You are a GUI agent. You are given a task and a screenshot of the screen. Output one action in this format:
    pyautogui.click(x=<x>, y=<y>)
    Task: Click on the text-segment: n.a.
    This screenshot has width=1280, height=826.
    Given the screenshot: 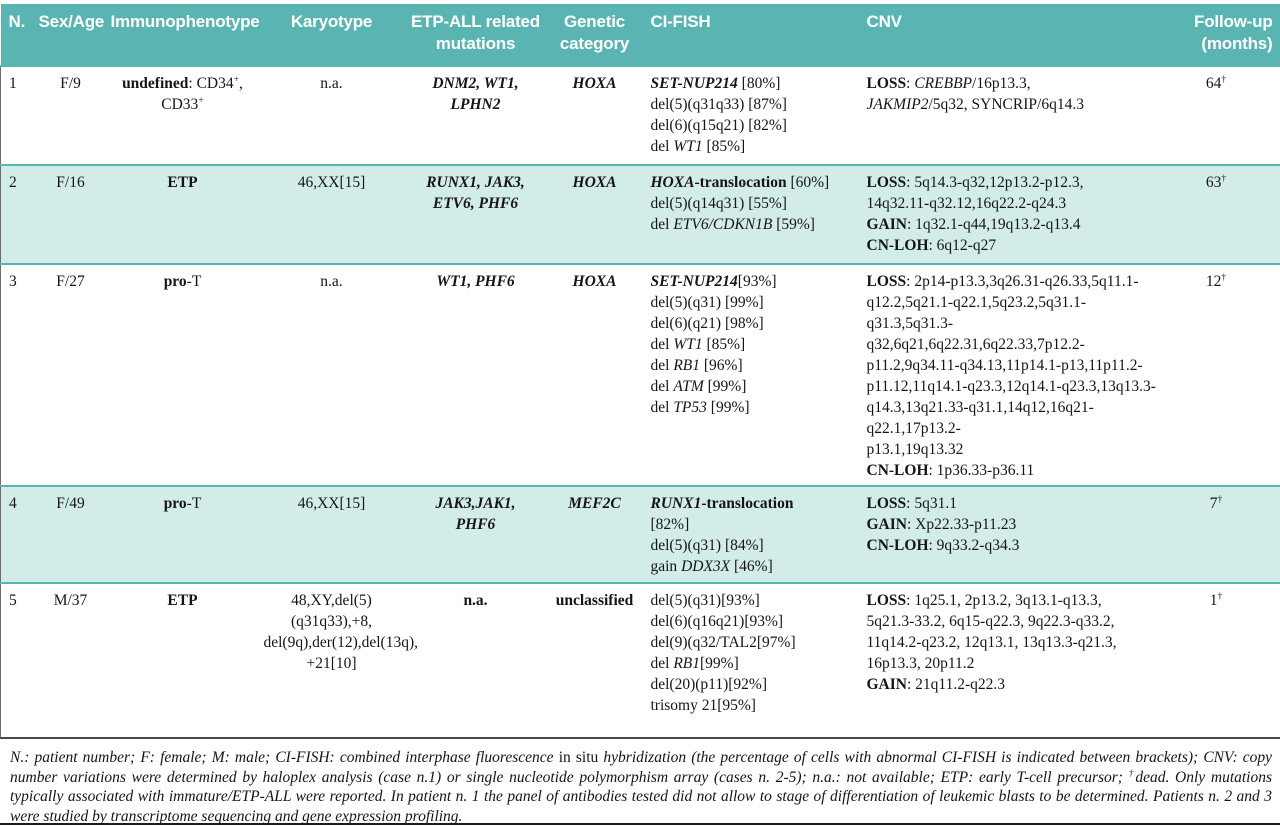 What is the action you would take?
    pyautogui.click(x=475, y=600)
    